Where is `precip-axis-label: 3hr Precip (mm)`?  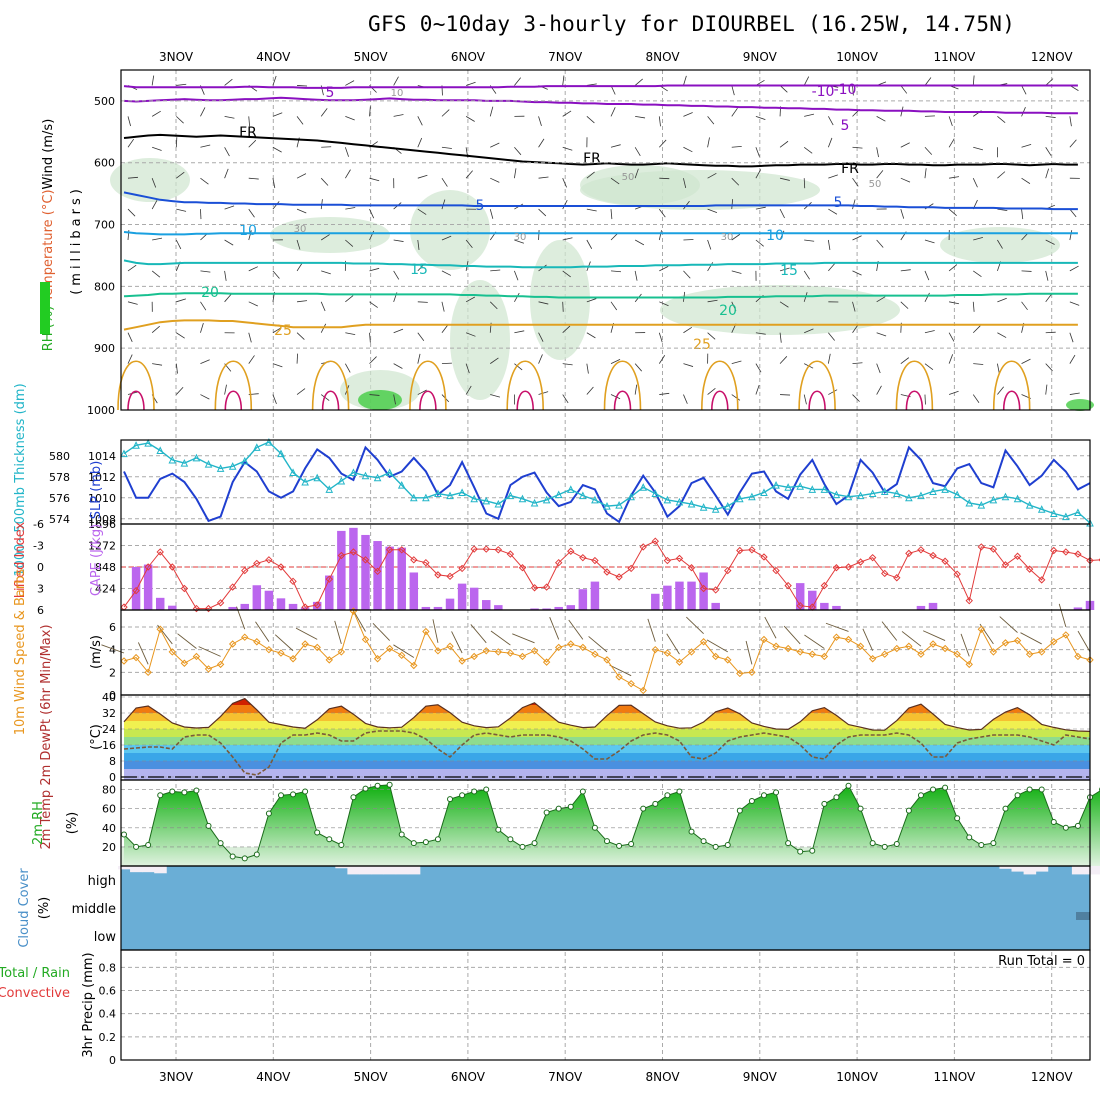
precip-axis-label: 3hr Precip (mm) is located at coordinates (88, 1004).